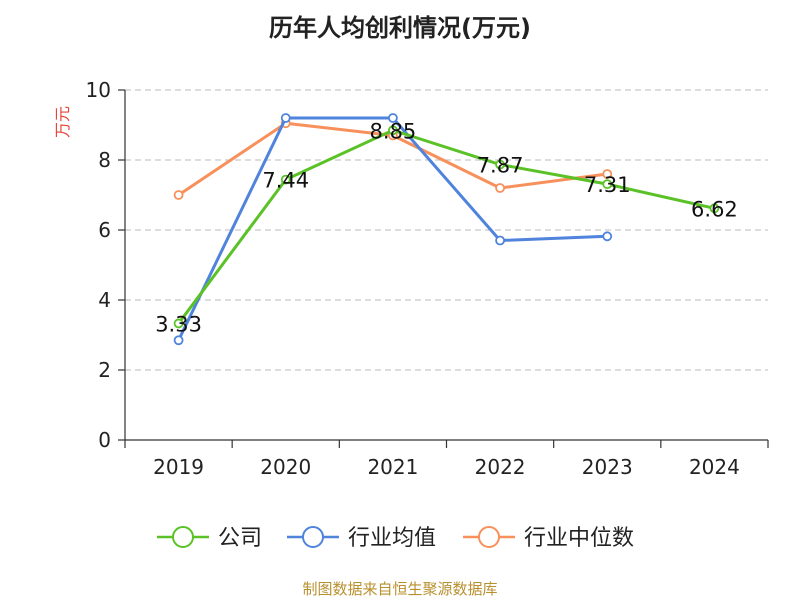 The height and width of the screenshot is (600, 800). What do you see at coordinates (607, 467) in the screenshot?
I see `x-tick-label: 2023` at bounding box center [607, 467].